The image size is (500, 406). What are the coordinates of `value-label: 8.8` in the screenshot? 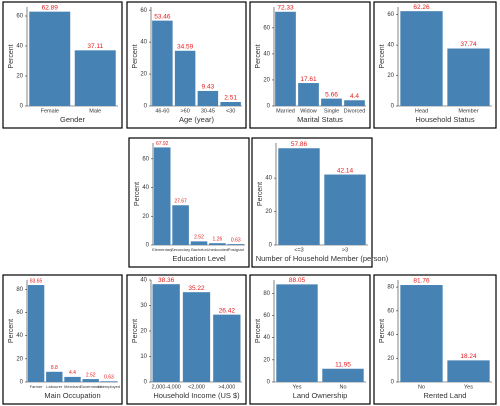 It's located at (54, 368).